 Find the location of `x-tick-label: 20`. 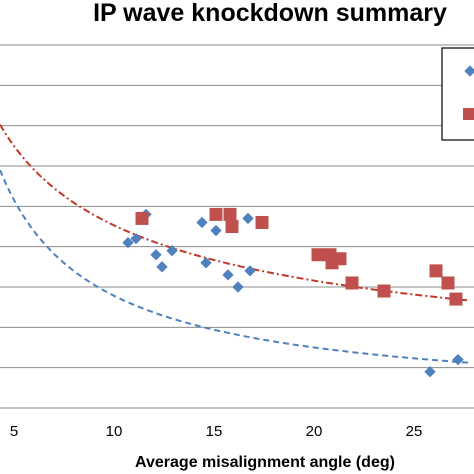

x-tick-label: 20 is located at coordinates (314, 431).